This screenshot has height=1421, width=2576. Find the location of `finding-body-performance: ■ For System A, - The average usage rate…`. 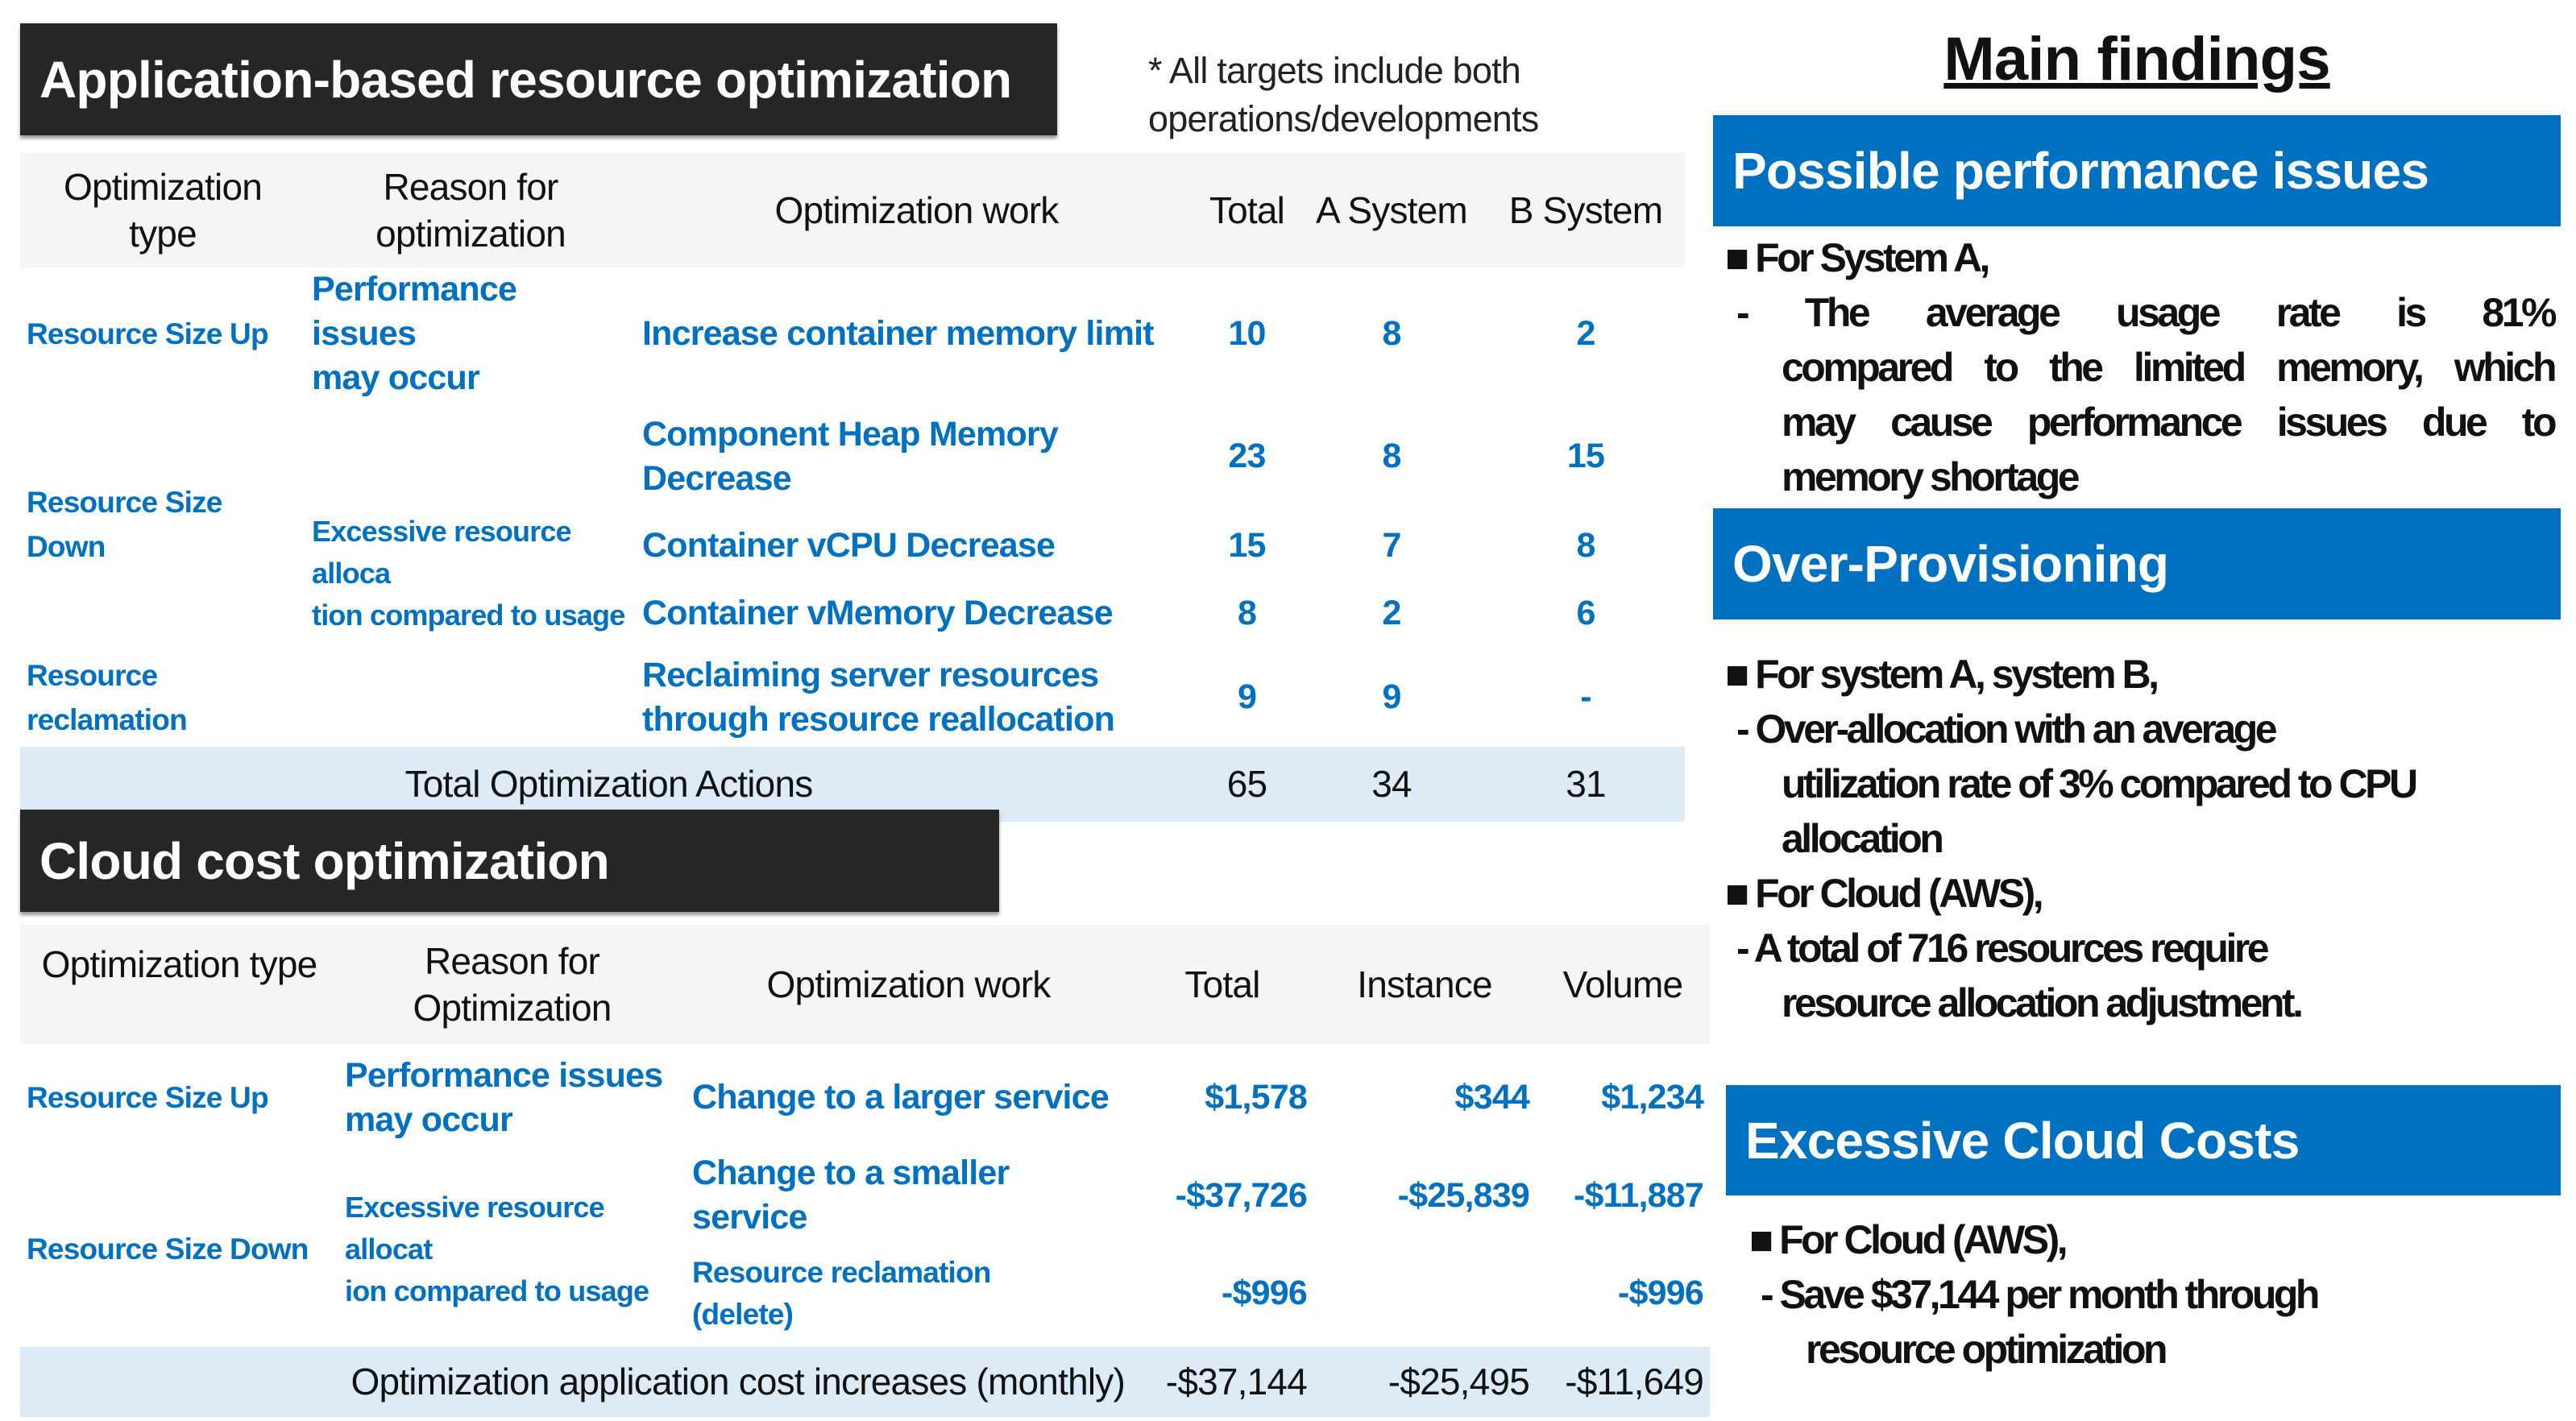

finding-body-performance: ■ For System A, - The average usage rate… is located at coordinates (2138, 367).